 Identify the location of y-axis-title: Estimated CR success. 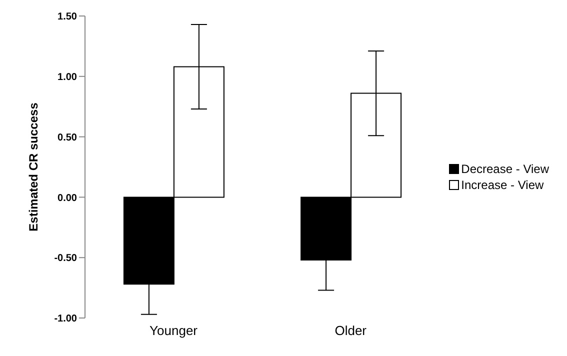
(33, 167).